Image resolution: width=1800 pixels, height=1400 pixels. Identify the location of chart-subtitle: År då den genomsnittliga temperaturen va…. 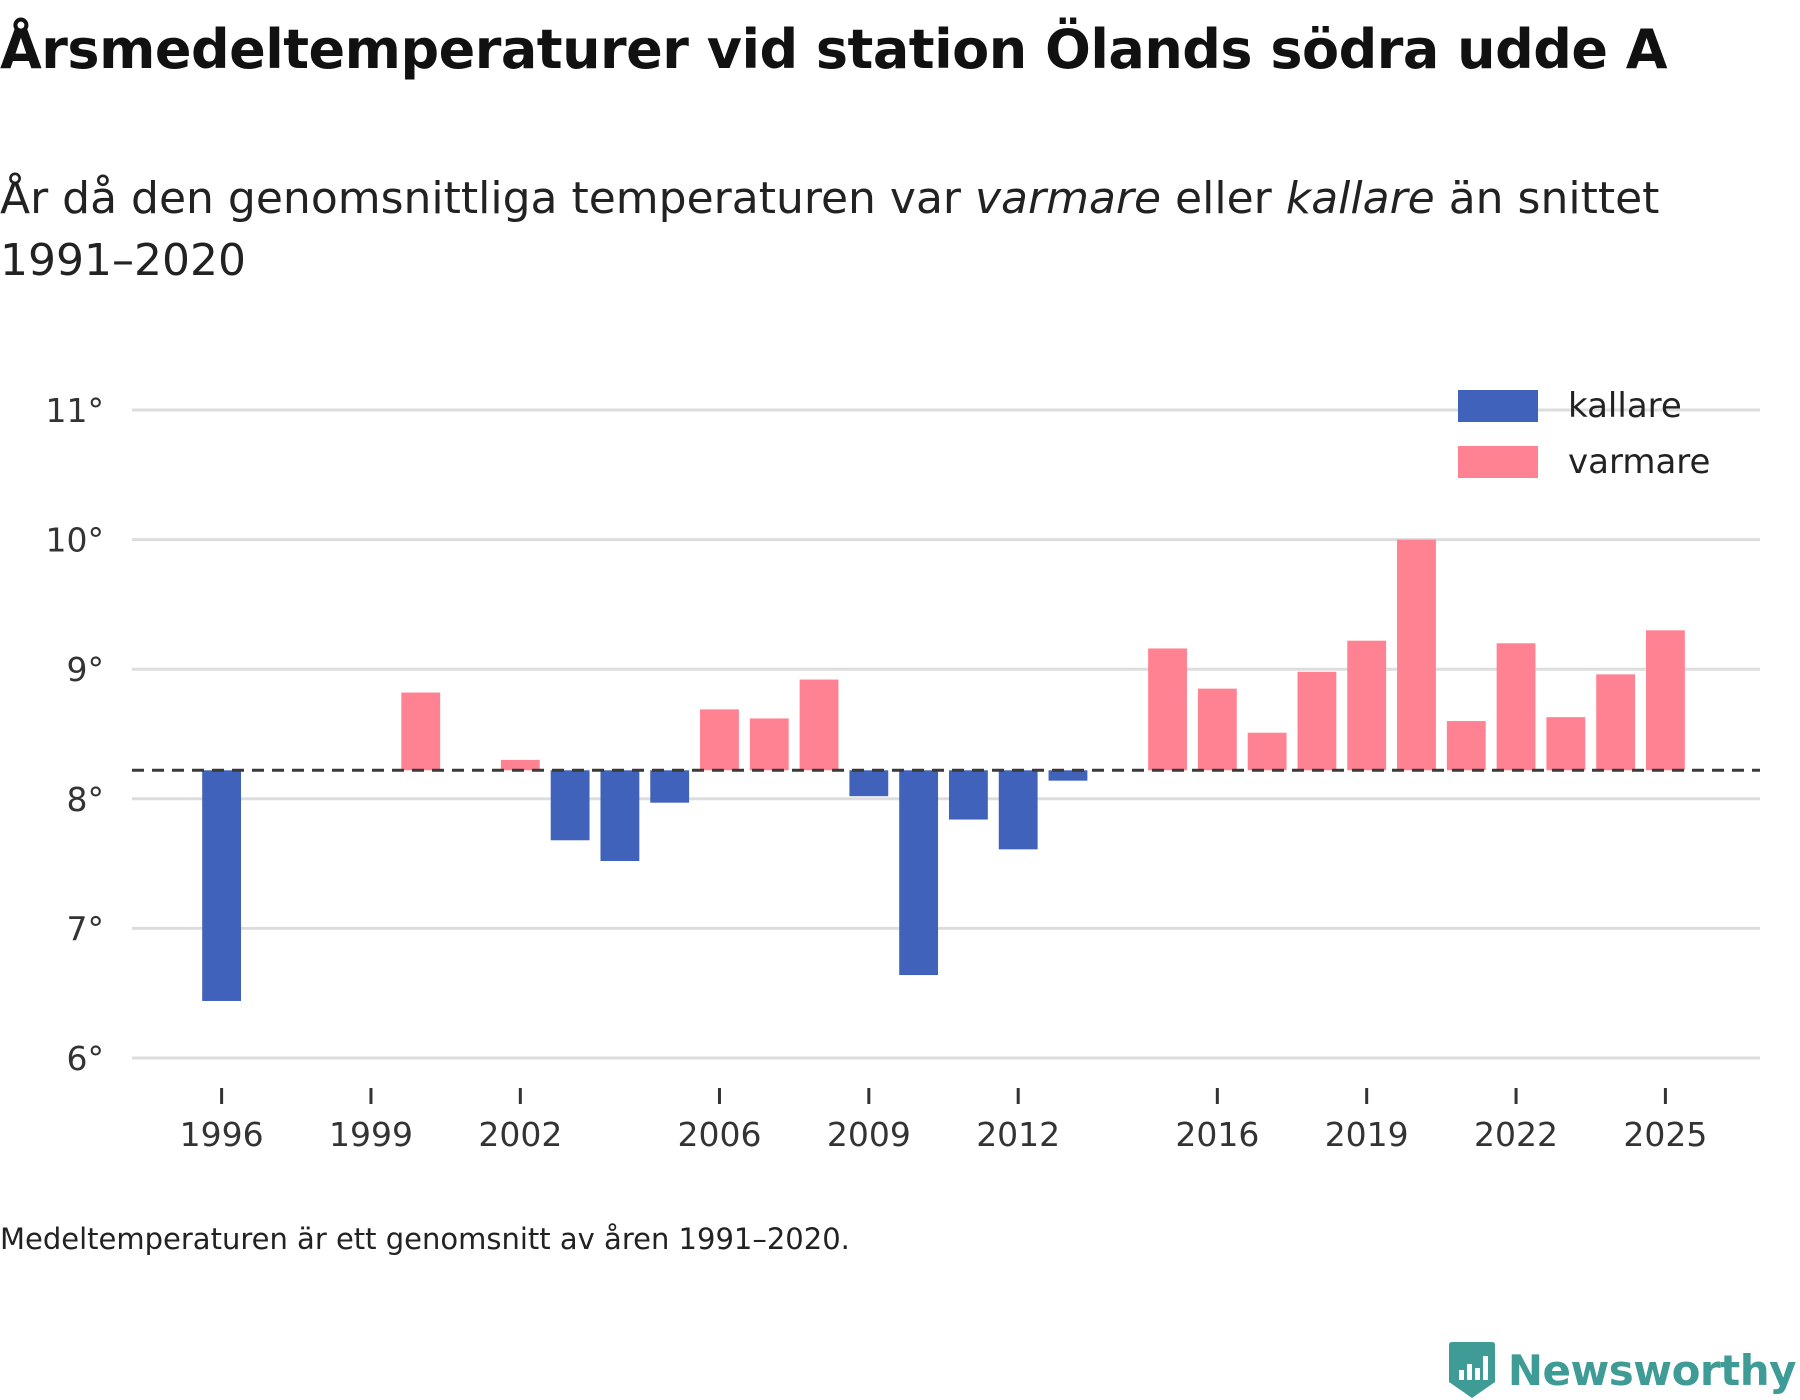
(850, 230).